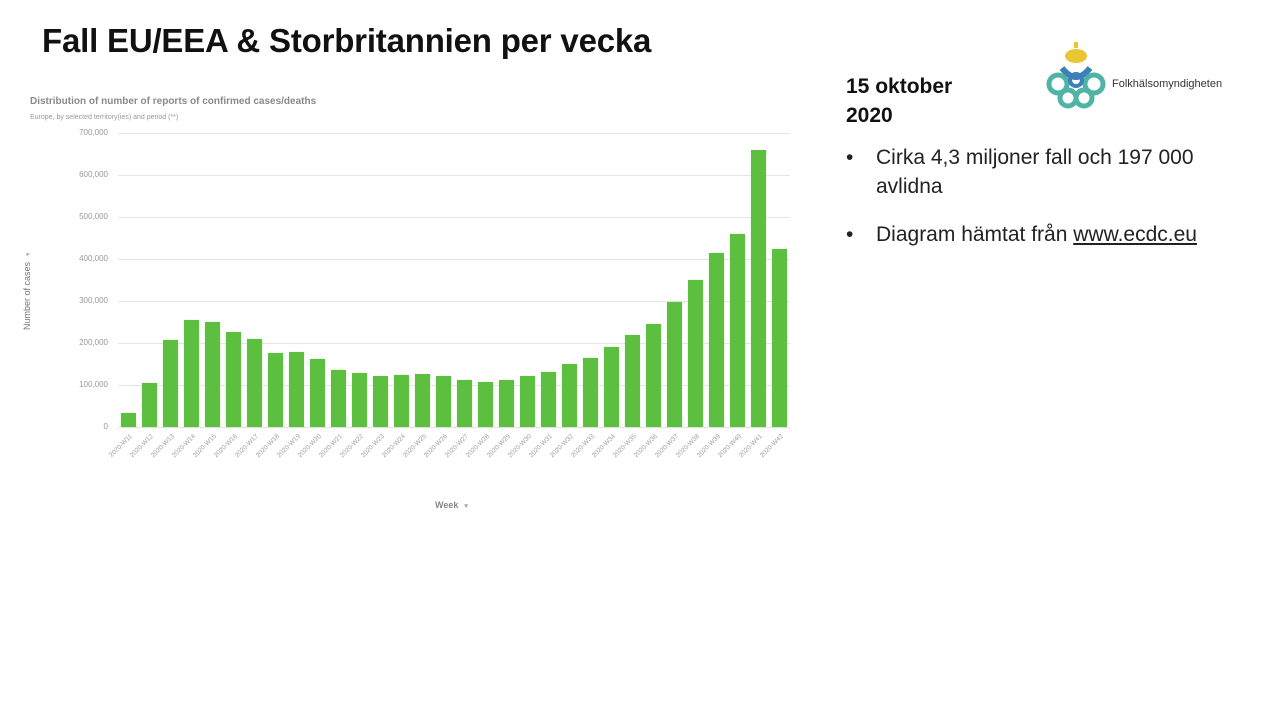  I want to click on bar-slot: 2020-W32, so click(564, 296).